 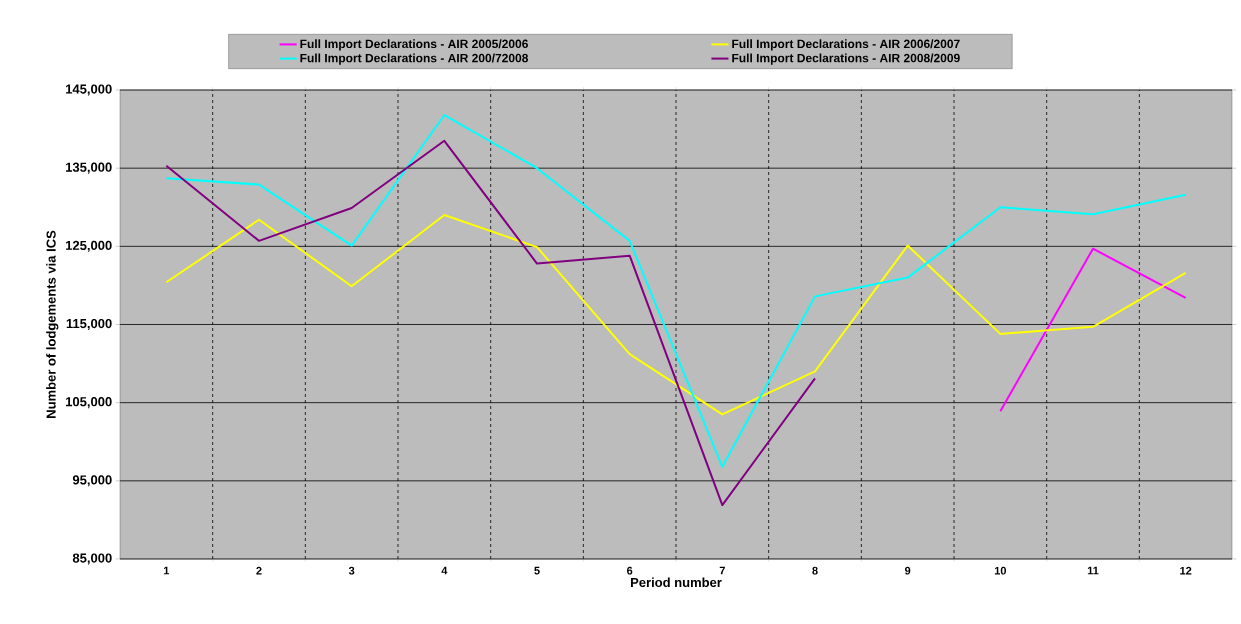 I want to click on x-tick-label: 10, so click(x=1000, y=570).